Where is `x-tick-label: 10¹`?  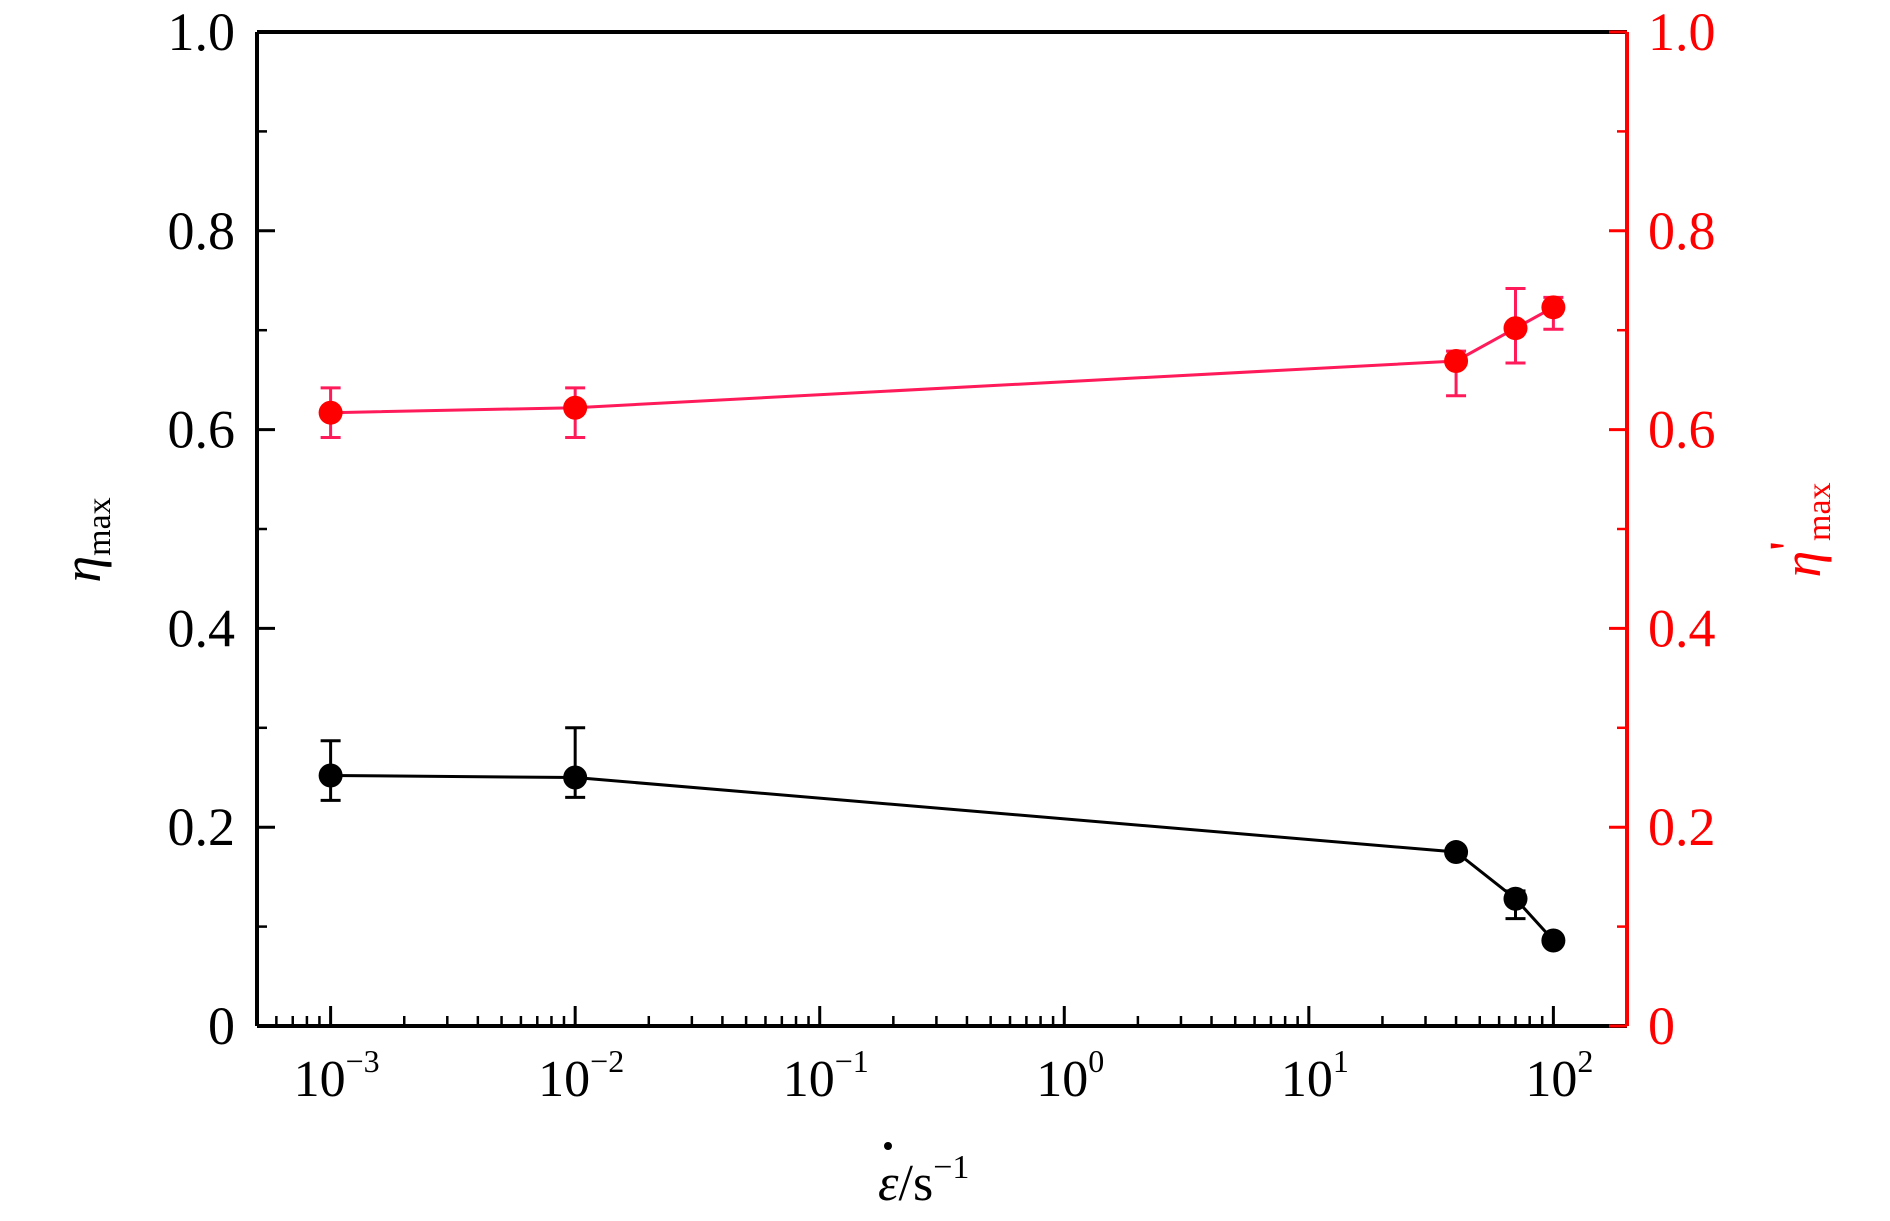
x-tick-label: 10¹ is located at coordinates (1315, 1075).